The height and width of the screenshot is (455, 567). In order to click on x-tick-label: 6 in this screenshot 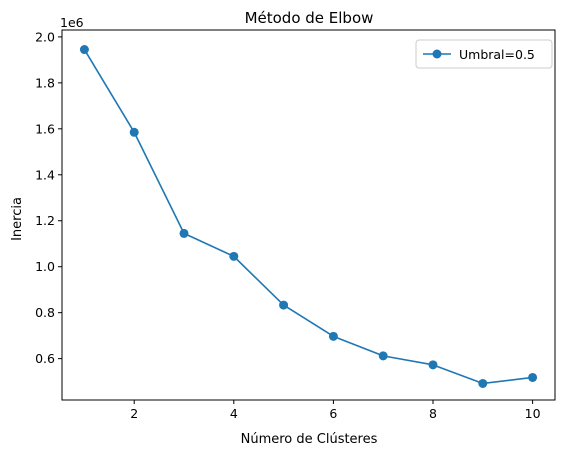, I will do `click(333, 413)`.